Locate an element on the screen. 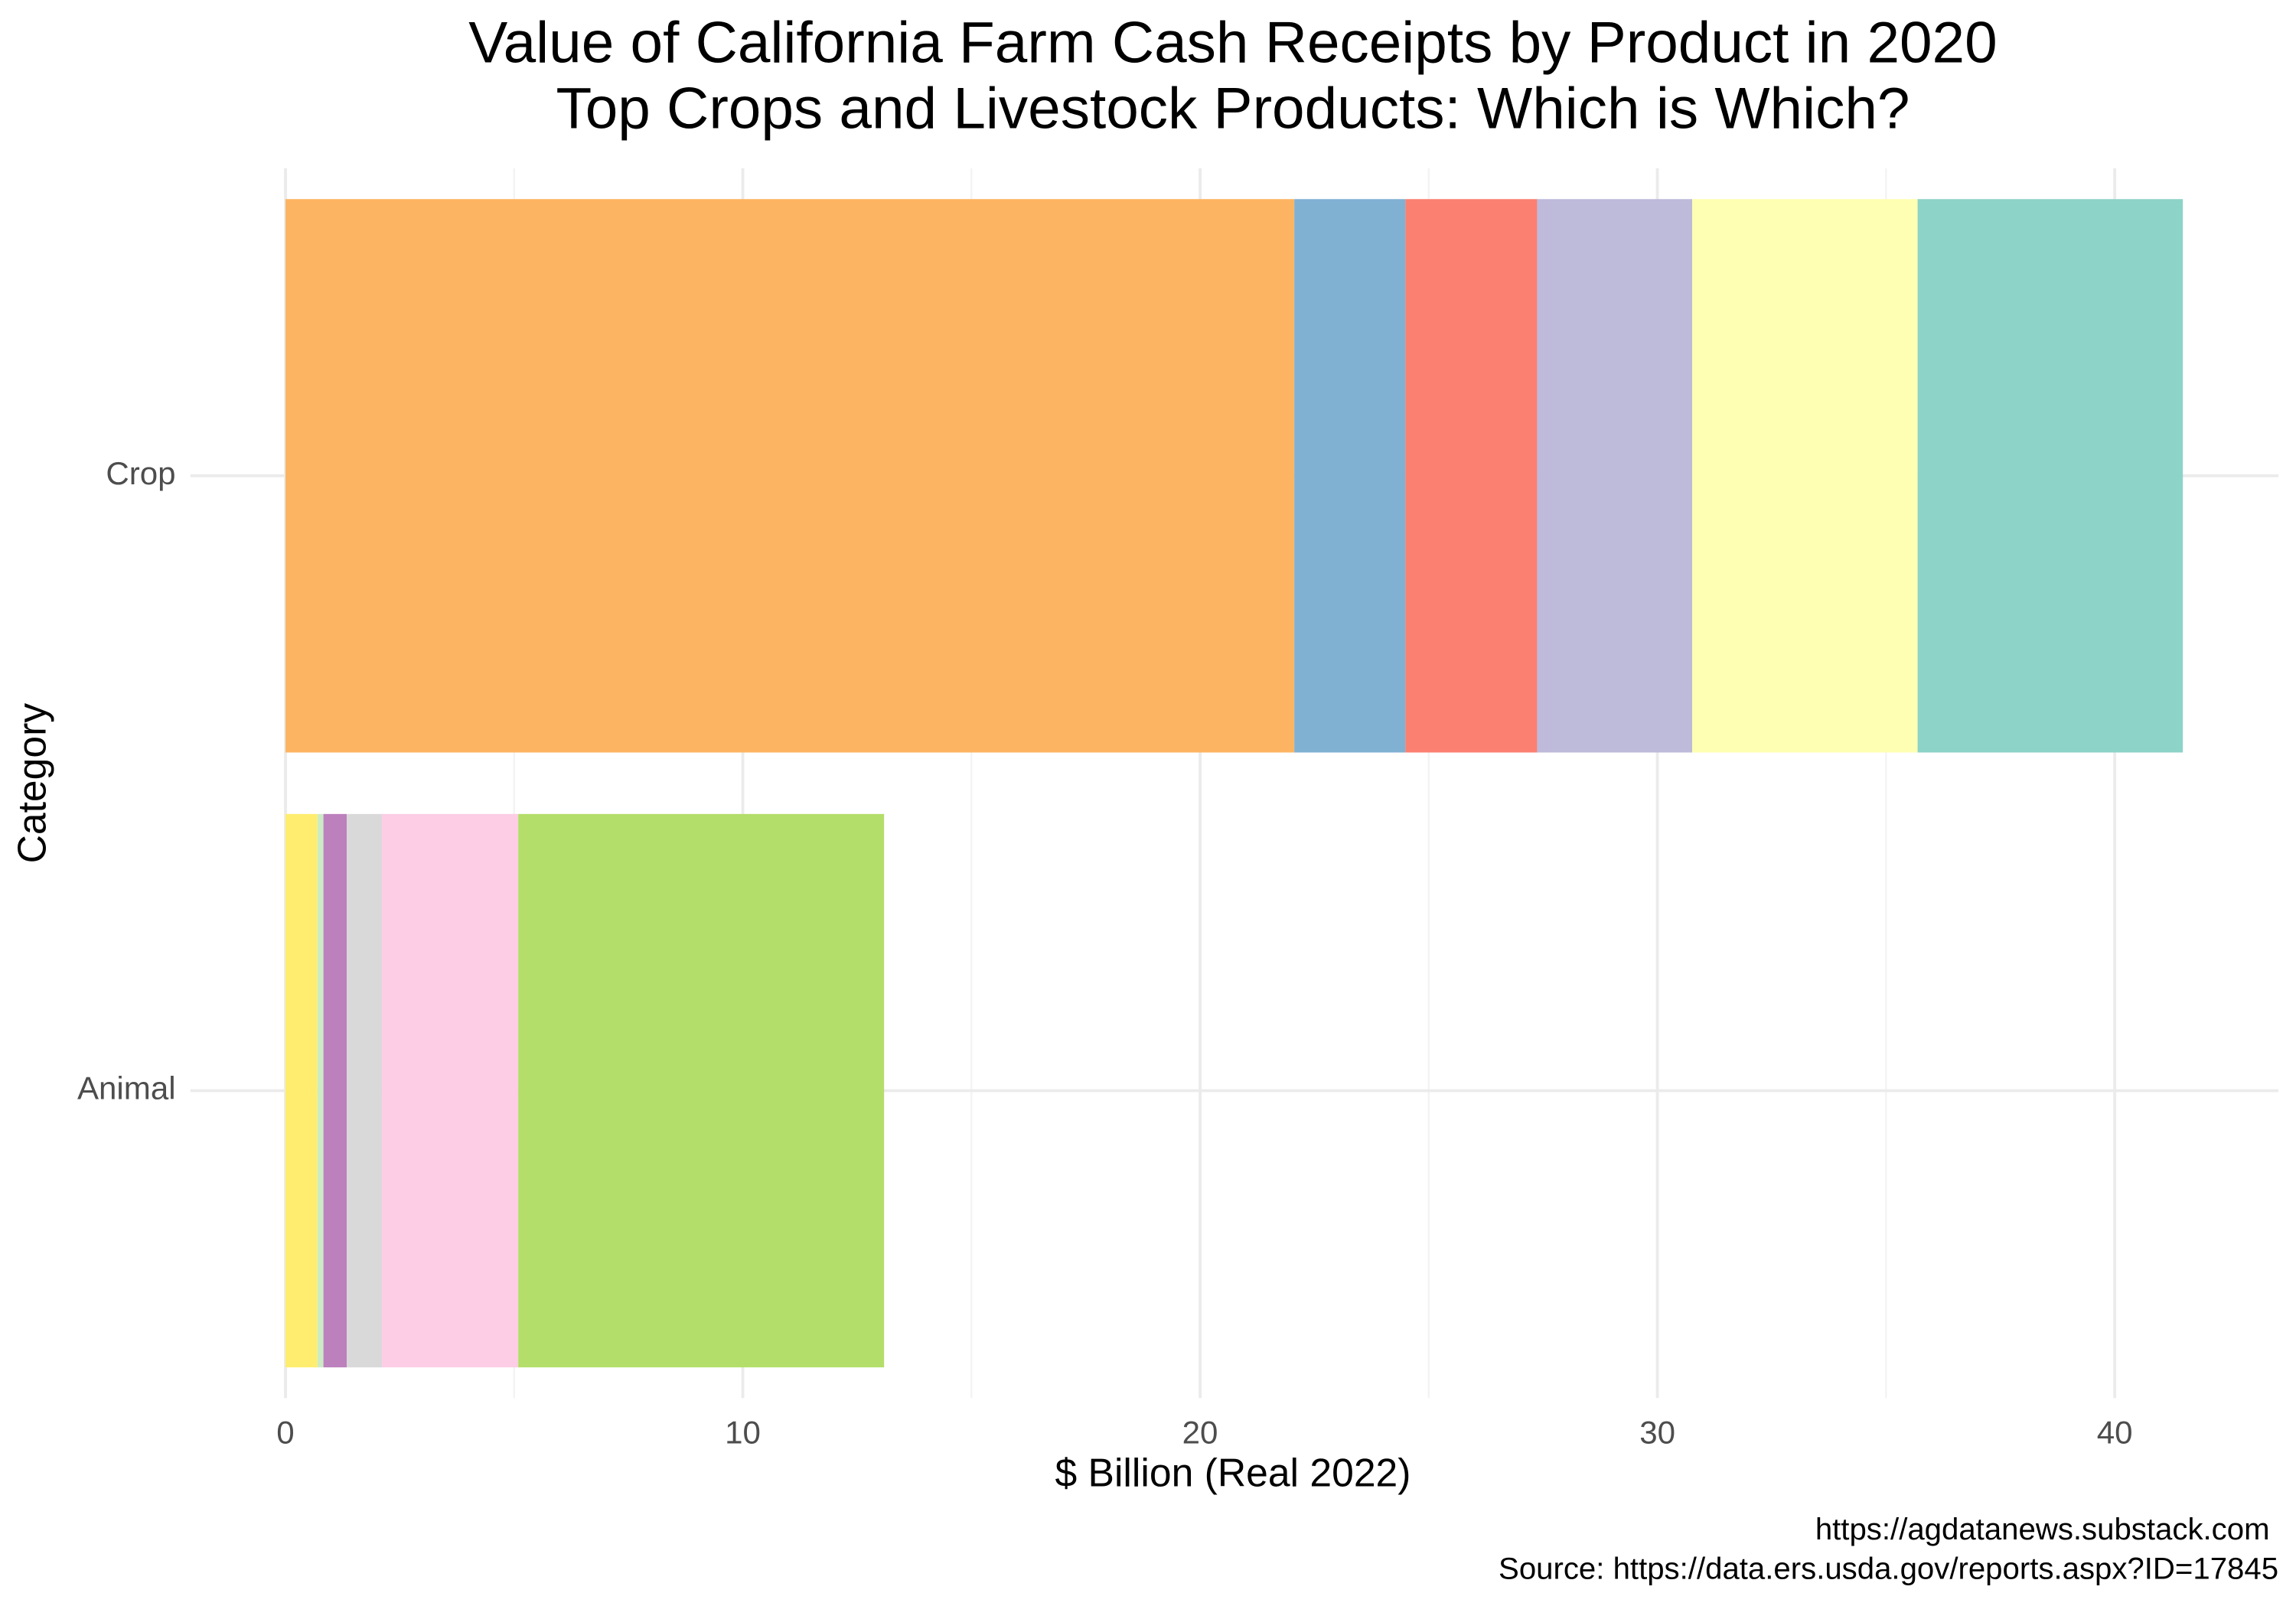 The width and height of the screenshot is (2296, 1606). y-axis-title: Category is located at coordinates (32, 783).